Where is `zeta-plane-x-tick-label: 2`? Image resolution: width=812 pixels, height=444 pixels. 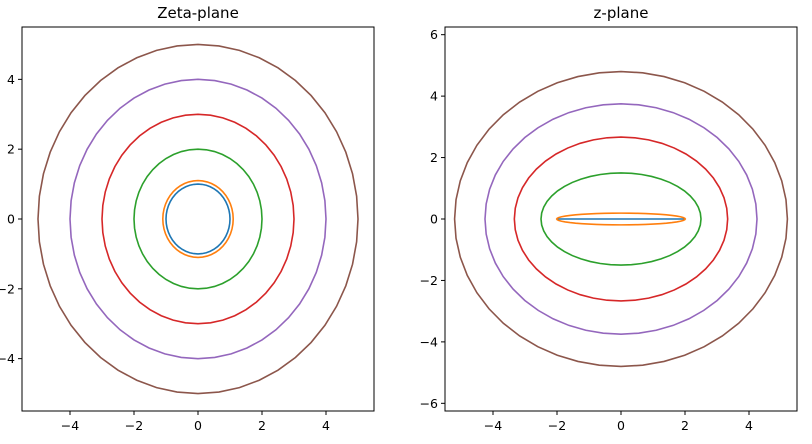
zeta-plane-x-tick-label: 2 is located at coordinates (262, 425).